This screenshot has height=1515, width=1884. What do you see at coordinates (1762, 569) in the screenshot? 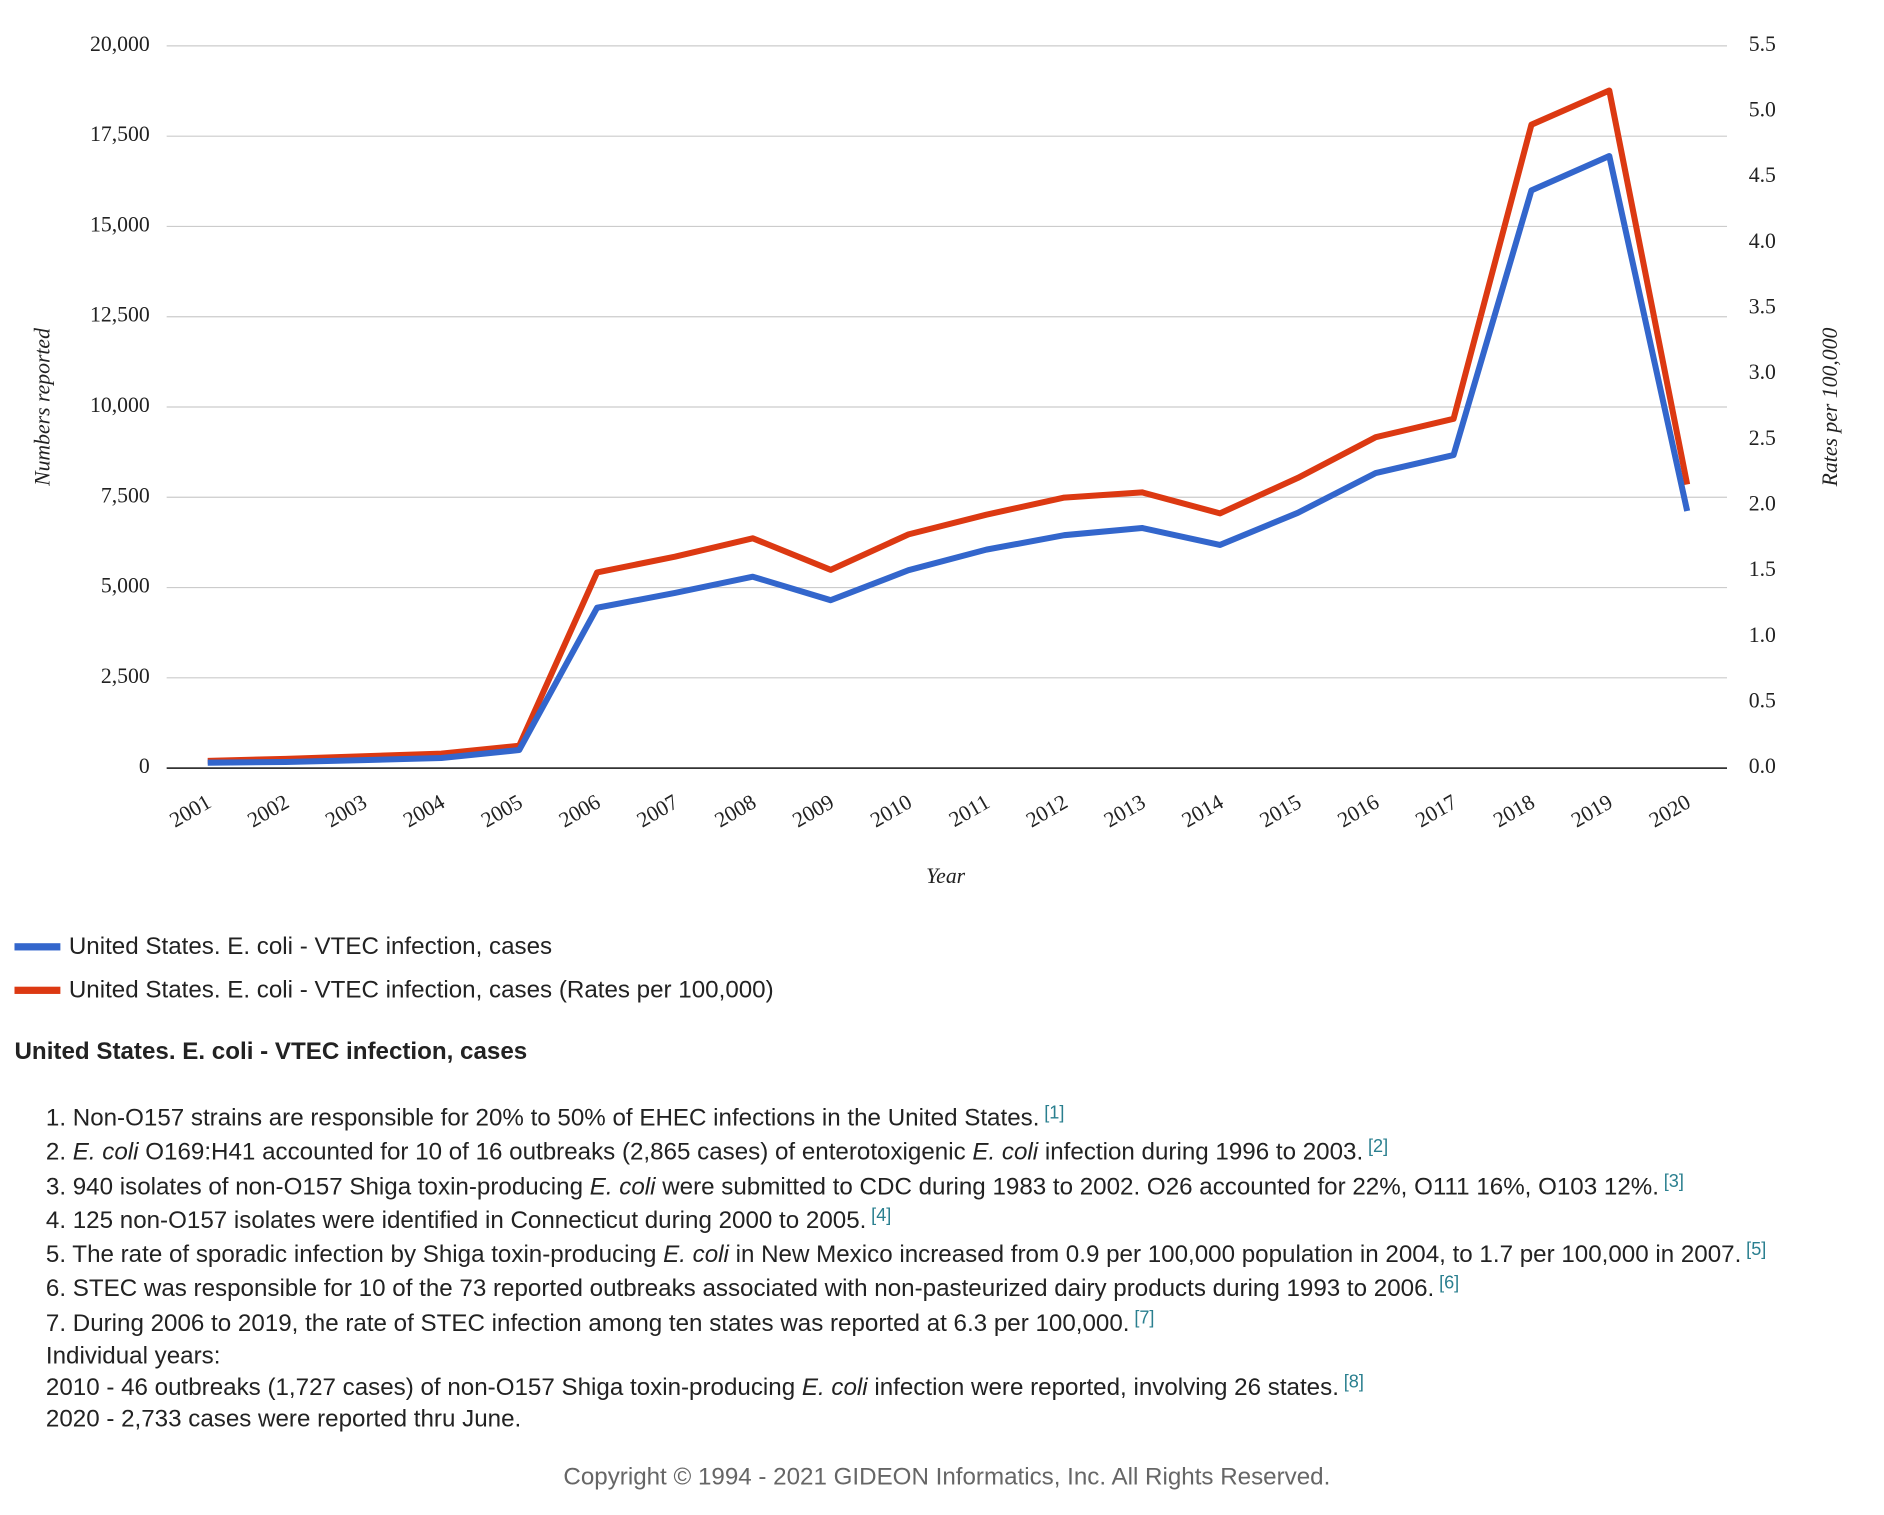
I see `y2-tick-label: 1.5` at bounding box center [1762, 569].